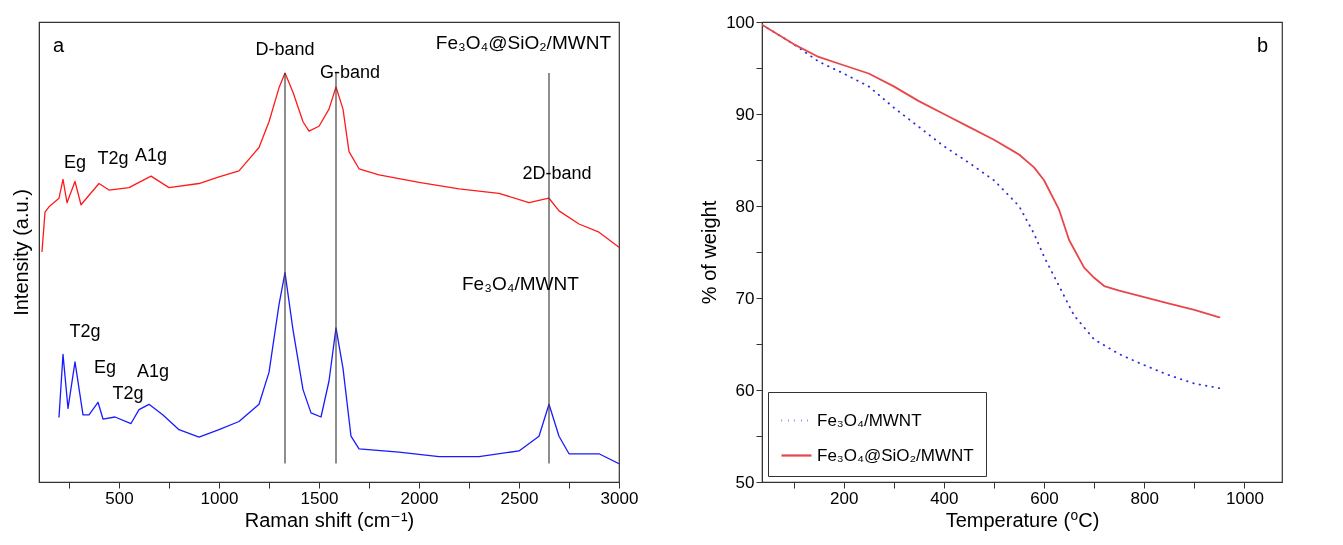 The height and width of the screenshot is (545, 1343). What do you see at coordinates (59, 45) in the screenshot?
I see `text: a` at bounding box center [59, 45].